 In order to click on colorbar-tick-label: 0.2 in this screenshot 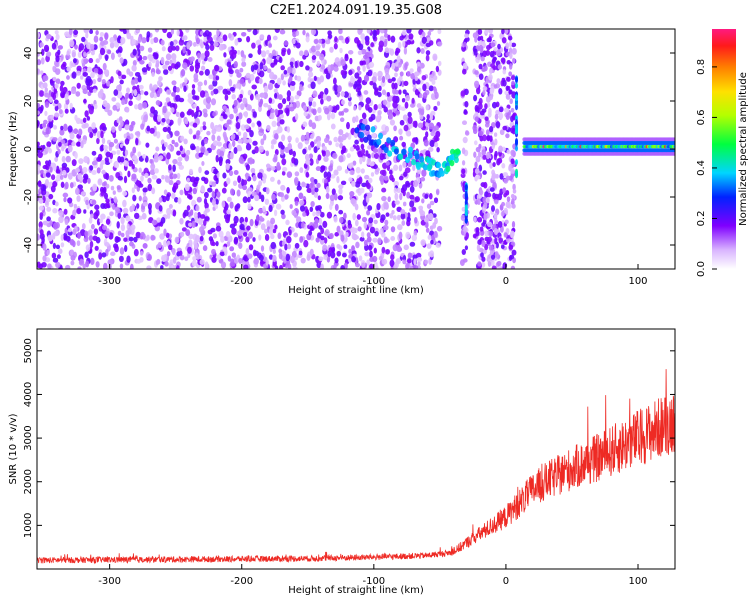, I will do `click(701, 219)`.